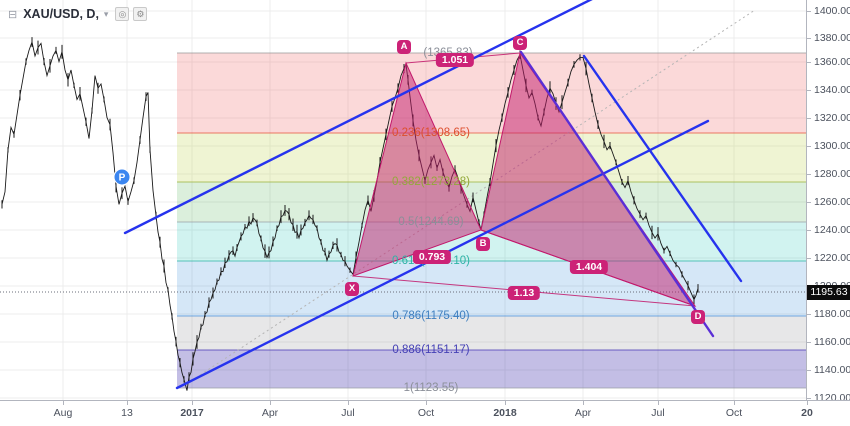 The image size is (850, 426). What do you see at coordinates (431, 133) in the screenshot?
I see `fib-level-label: 0.236(1308.65)` at bounding box center [431, 133].